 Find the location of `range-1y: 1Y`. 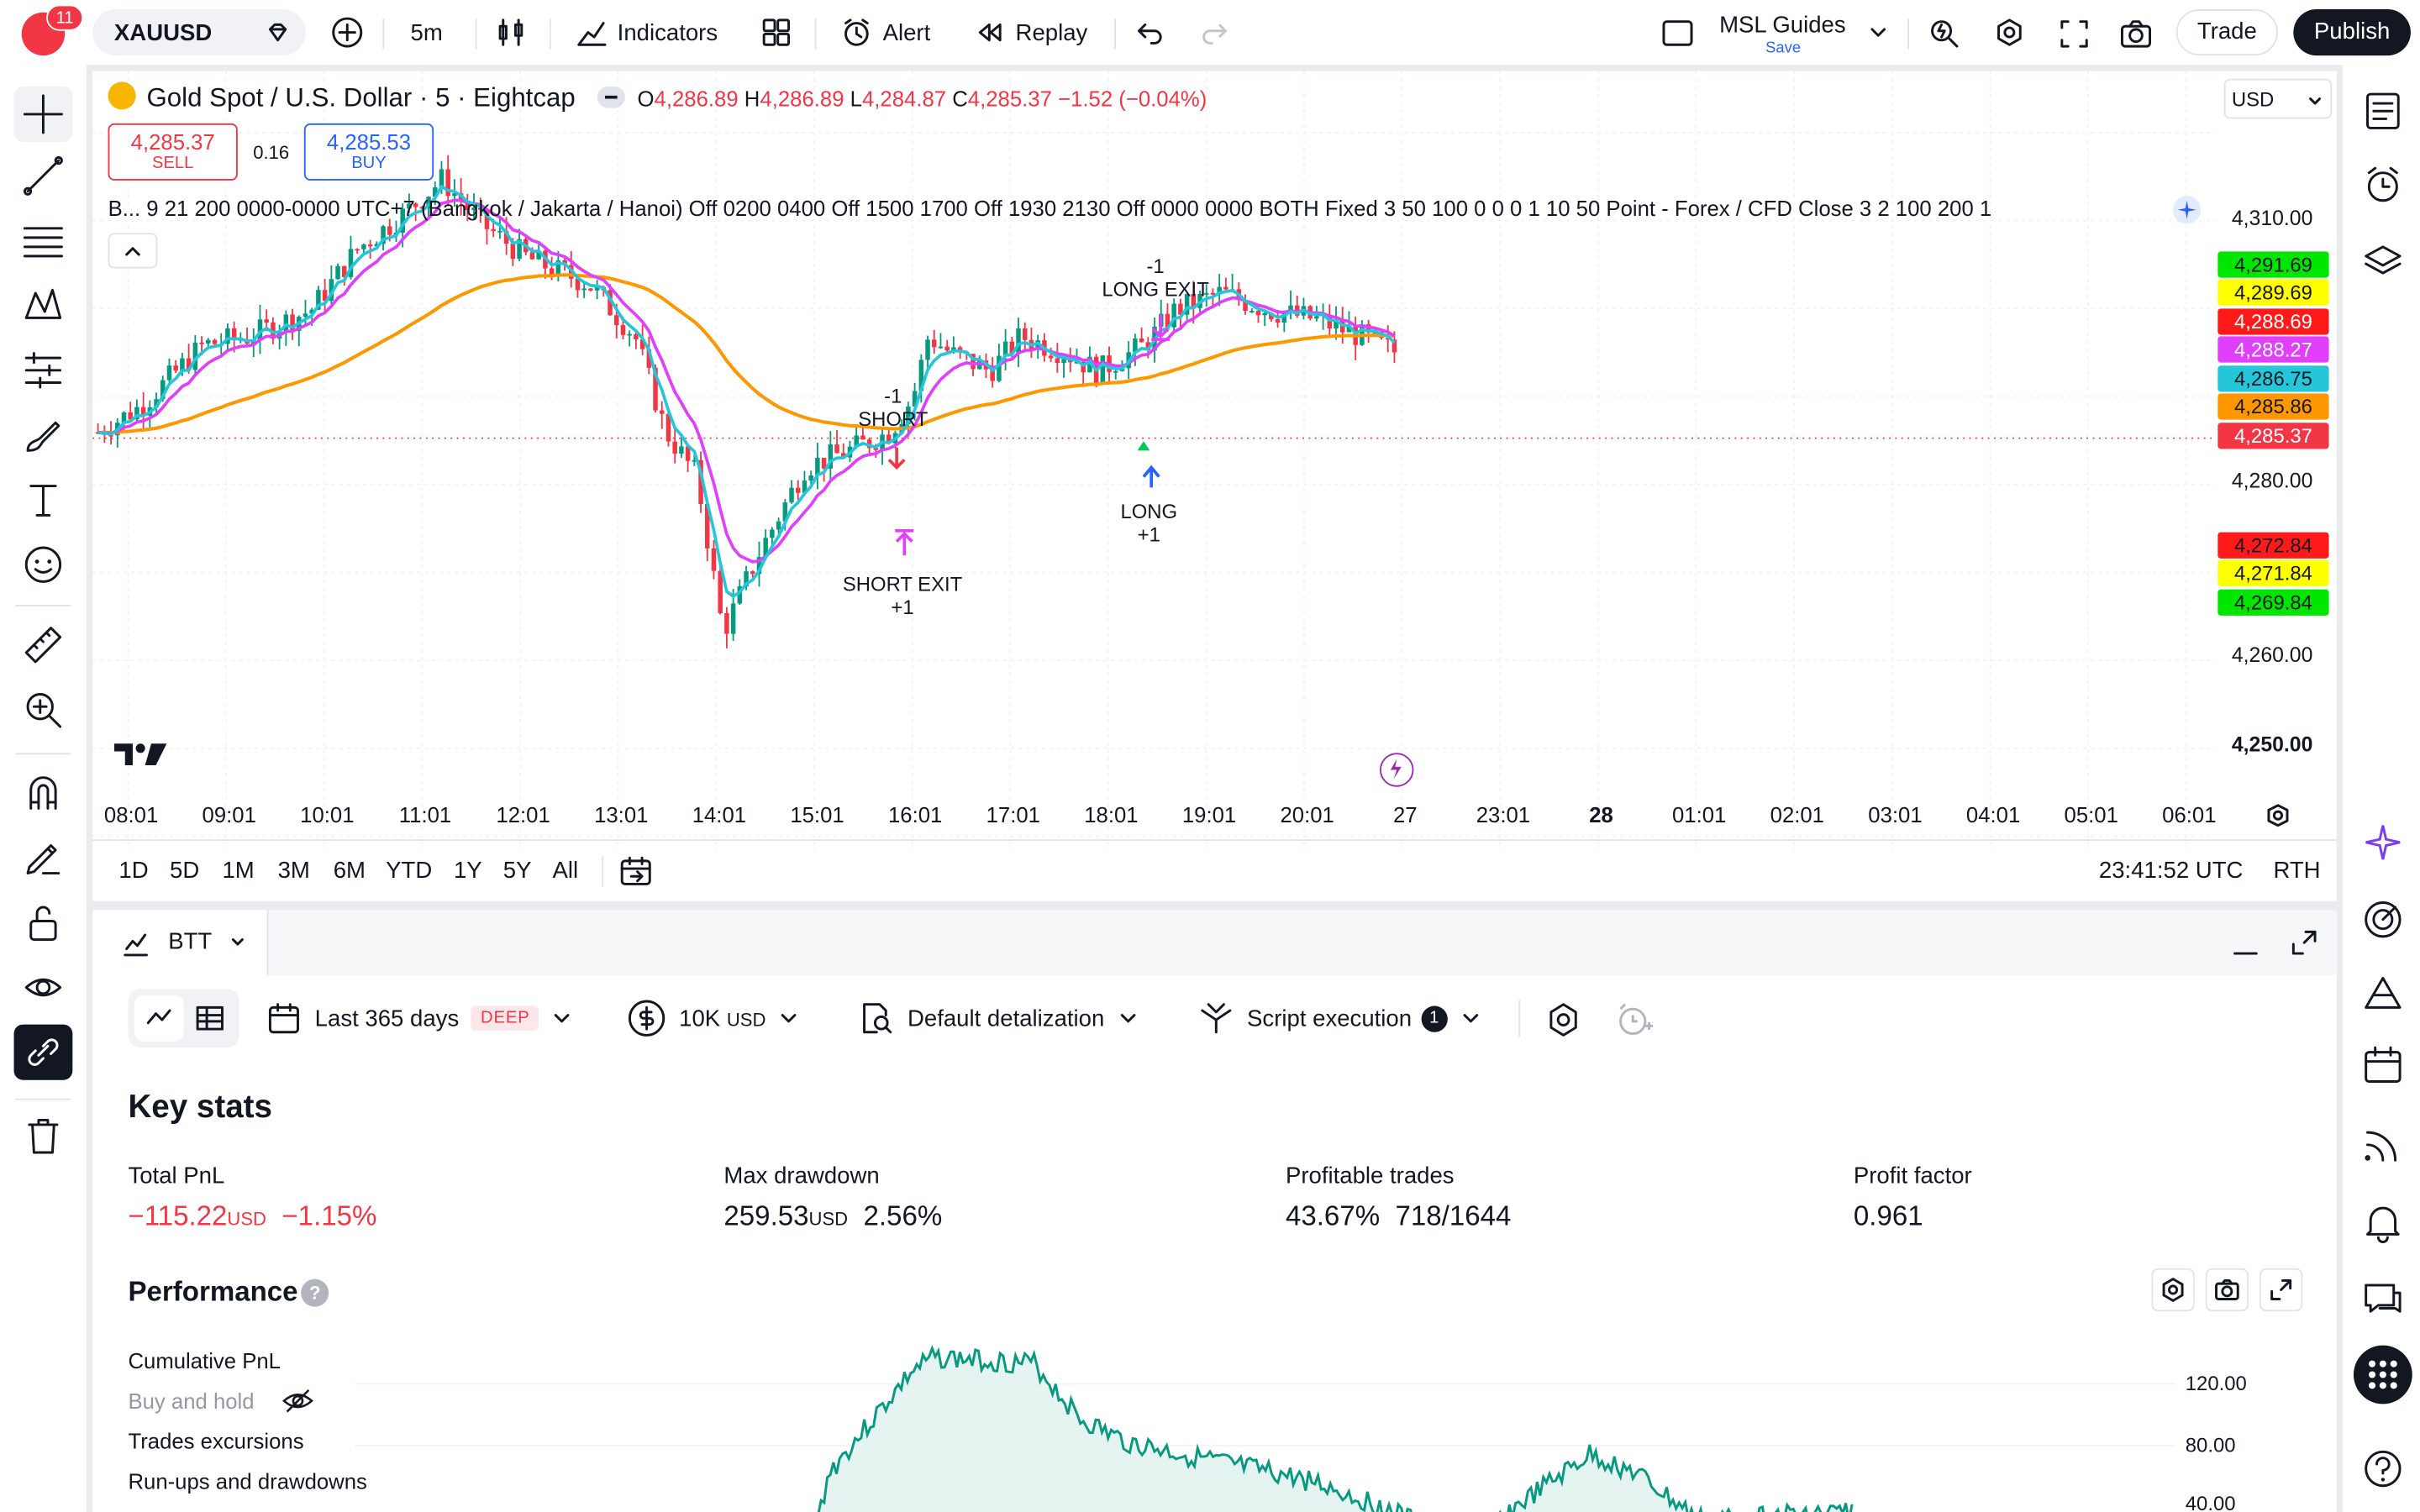

range-1y: 1Y is located at coordinates (467, 871).